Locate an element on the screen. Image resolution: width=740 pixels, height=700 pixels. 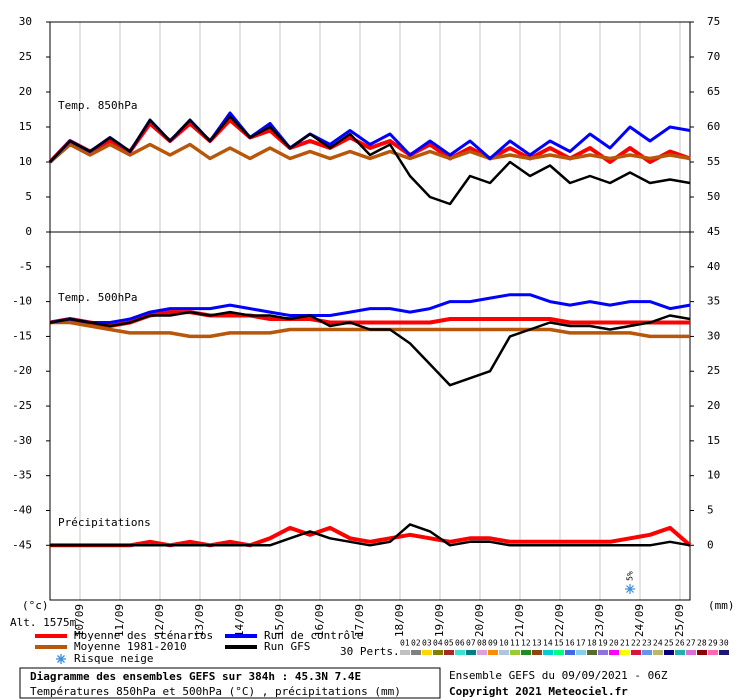
x-tick-label: 20/09 is located at coordinates (479, 620).